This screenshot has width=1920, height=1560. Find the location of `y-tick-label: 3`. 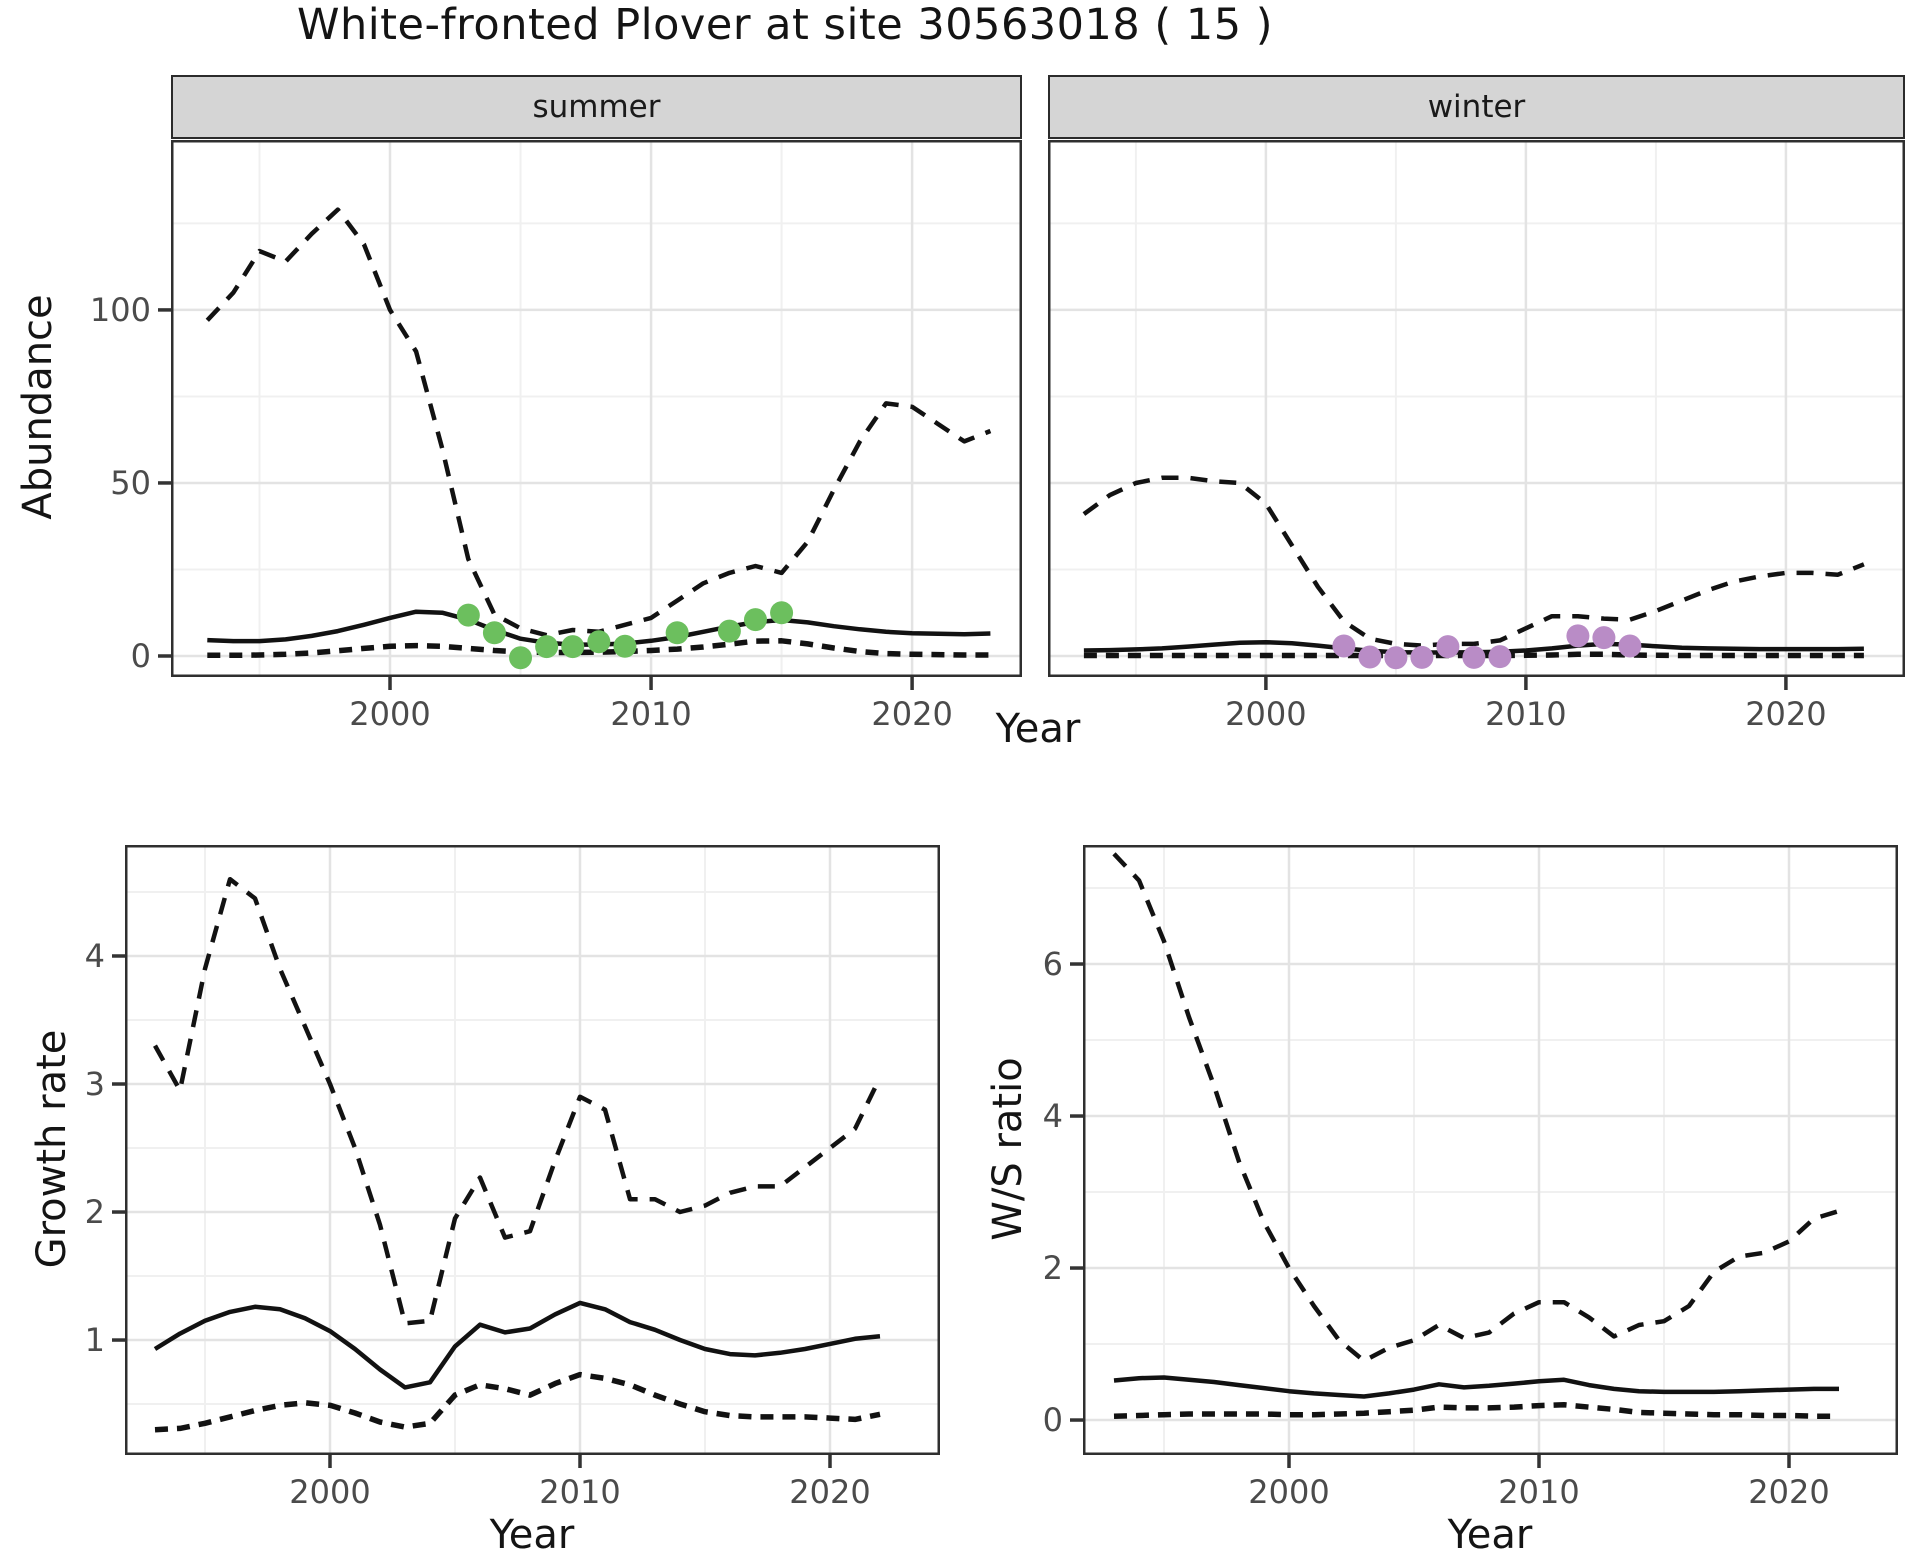

y-tick-label: 3 is located at coordinates (94, 1084).